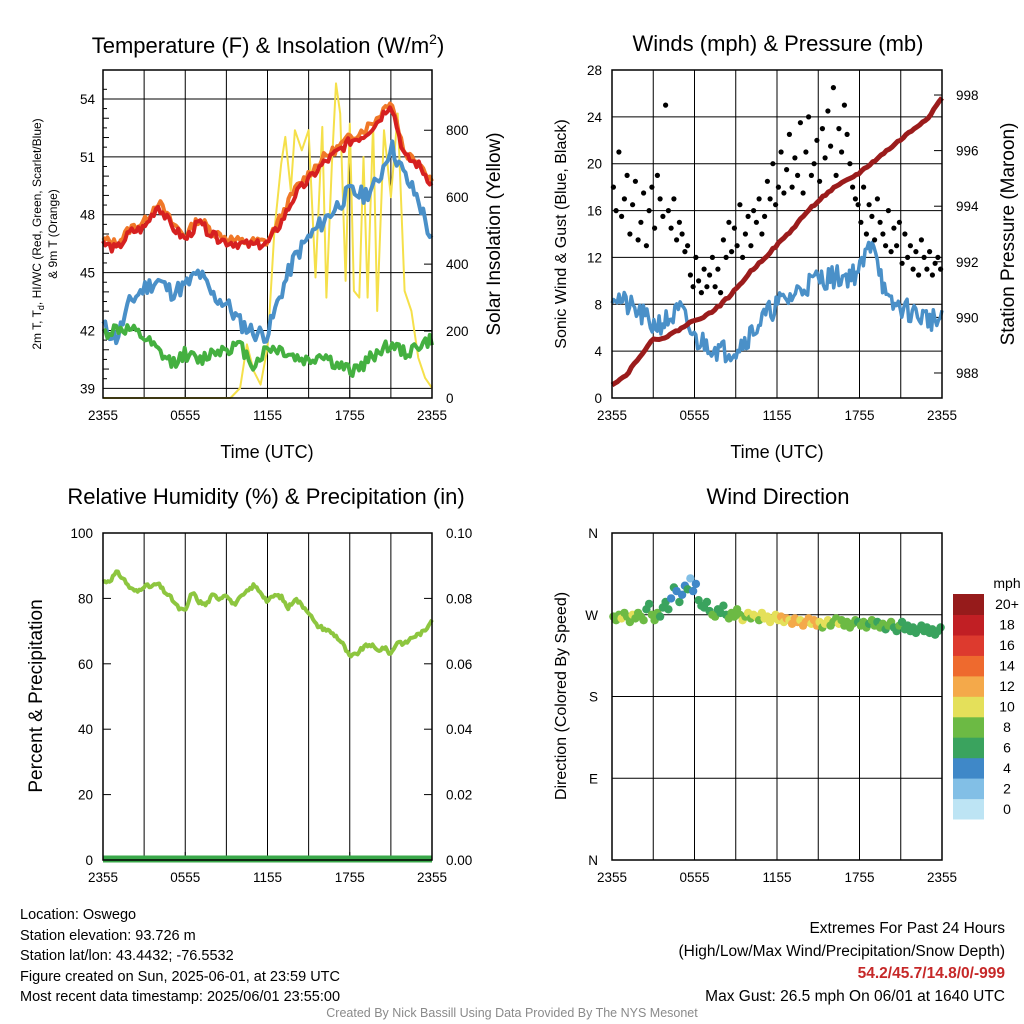 This screenshot has height=1024, width=1024. What do you see at coordinates (87, 215) in the screenshot?
I see `y-tick-label: 48` at bounding box center [87, 215].